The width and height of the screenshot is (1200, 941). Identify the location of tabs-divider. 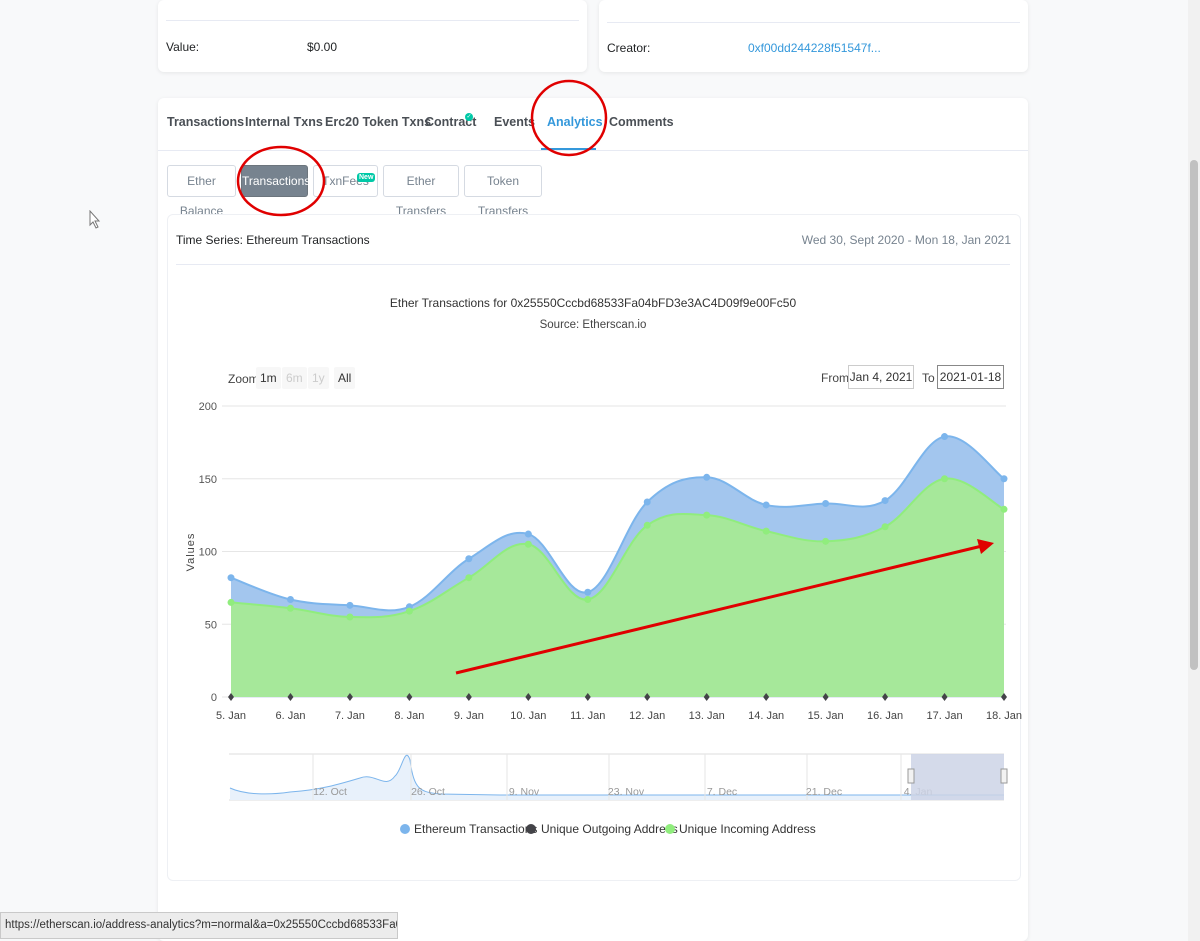
(593, 150).